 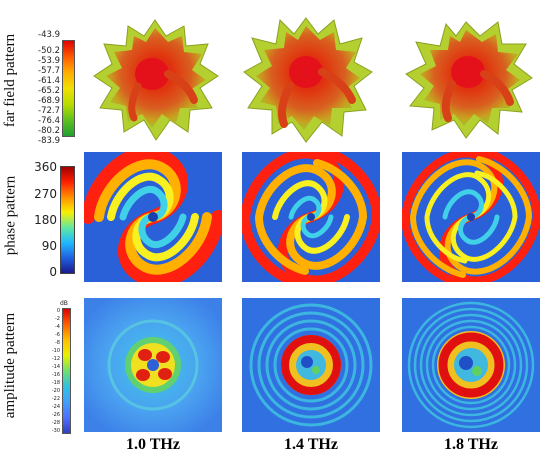 What do you see at coordinates (471, 217) in the screenshot?
I see `phase-pattern-1-8-thz` at bounding box center [471, 217].